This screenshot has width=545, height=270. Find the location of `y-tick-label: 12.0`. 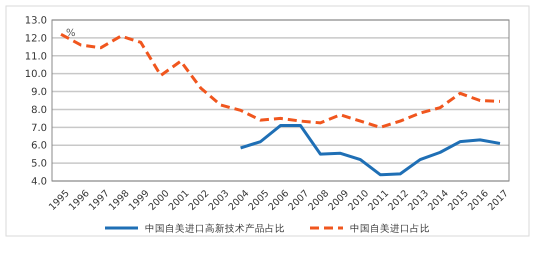

y-tick-label: 12.0 is located at coordinates (35, 38).